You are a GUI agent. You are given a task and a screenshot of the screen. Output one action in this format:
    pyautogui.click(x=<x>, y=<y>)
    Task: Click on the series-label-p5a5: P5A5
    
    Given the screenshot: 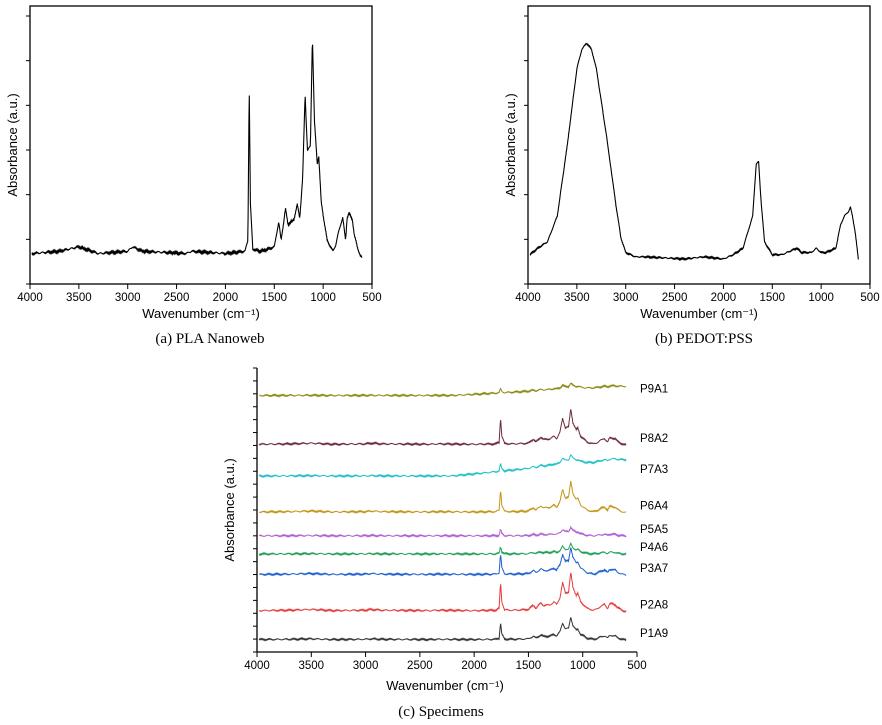 What is the action you would take?
    pyautogui.click(x=654, y=530)
    